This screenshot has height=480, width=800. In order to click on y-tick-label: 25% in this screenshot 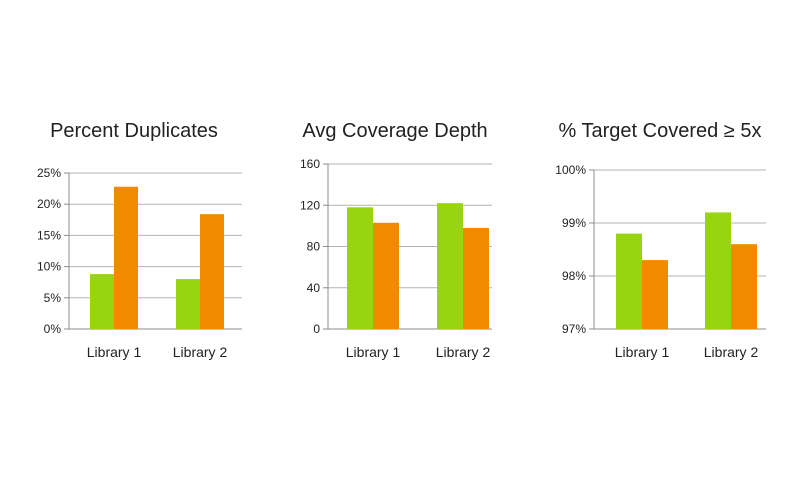, I will do `click(49, 173)`.